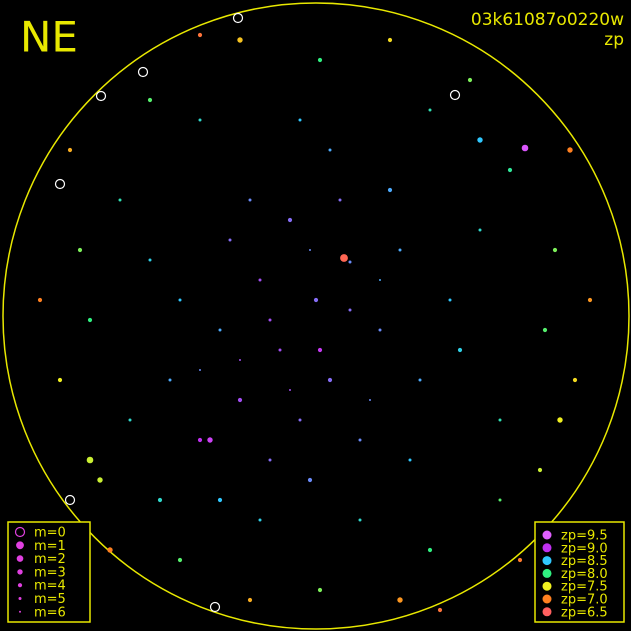 This screenshot has height=631, width=631. What do you see at coordinates (49, 37) in the screenshot?
I see `chart-title: NE` at bounding box center [49, 37].